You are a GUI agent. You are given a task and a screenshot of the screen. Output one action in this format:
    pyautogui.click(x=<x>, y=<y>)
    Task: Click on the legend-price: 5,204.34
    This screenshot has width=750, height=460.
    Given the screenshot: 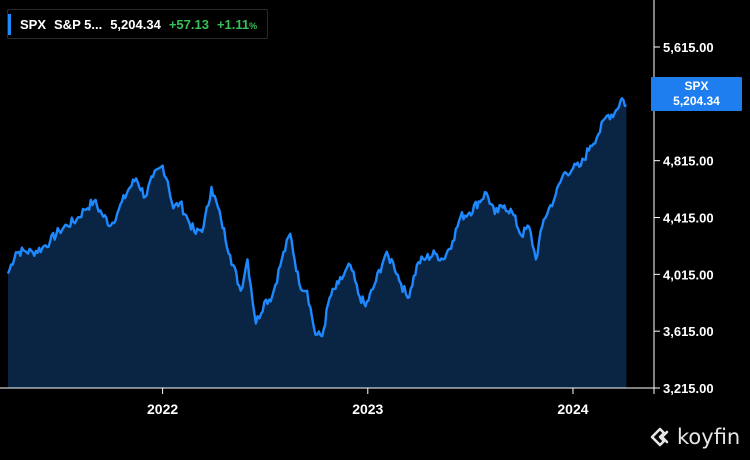 What is the action you would take?
    pyautogui.click(x=135, y=24)
    